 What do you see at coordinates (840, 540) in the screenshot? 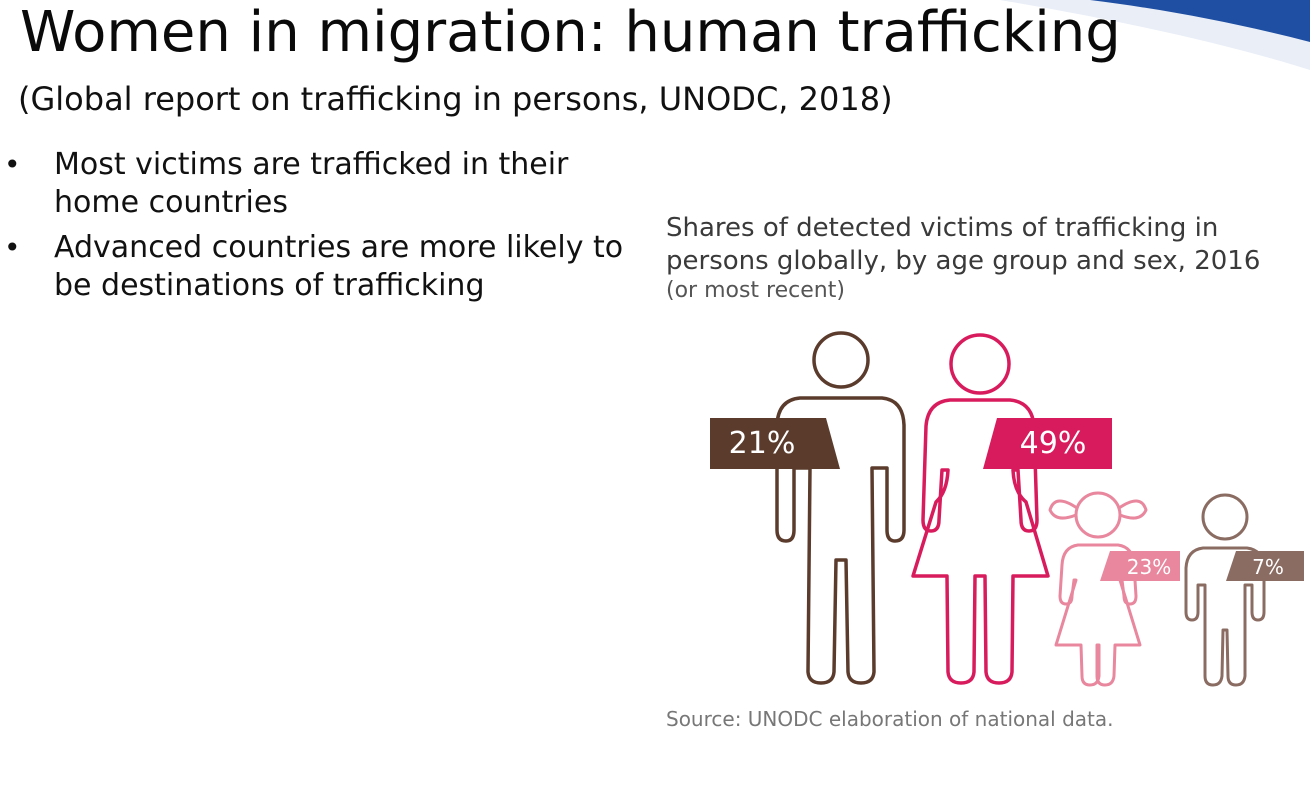
I see `man-body` at bounding box center [840, 540].